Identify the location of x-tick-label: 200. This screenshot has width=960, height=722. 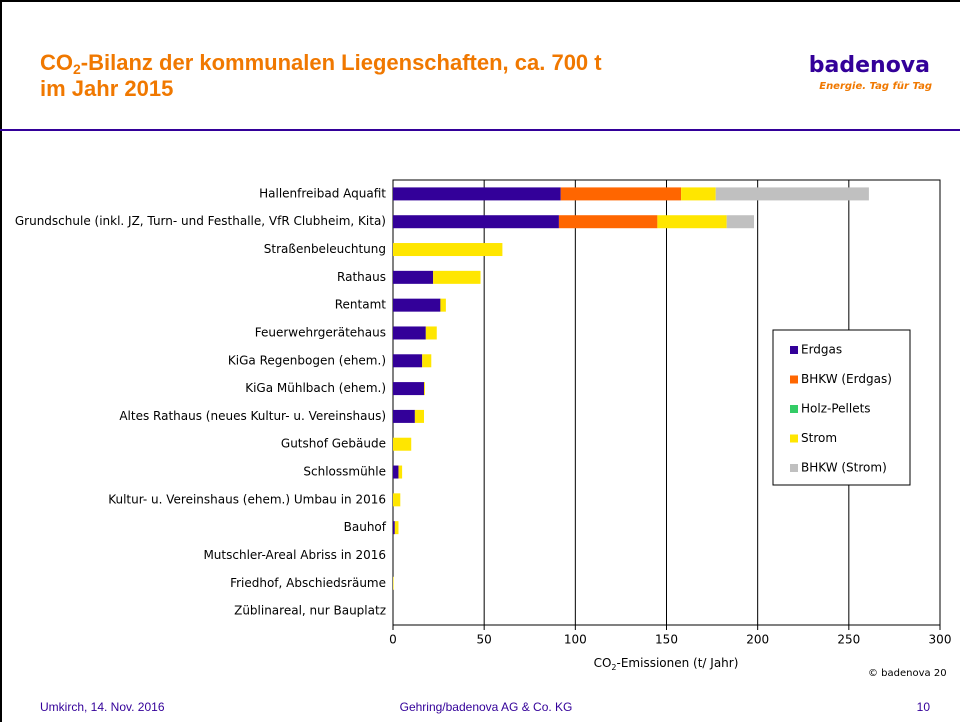
(757, 640).